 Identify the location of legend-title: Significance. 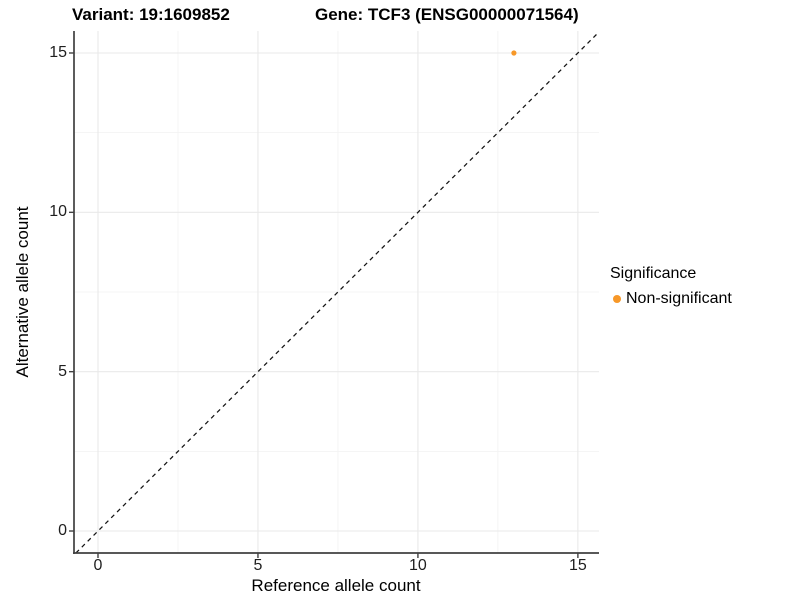
(653, 273).